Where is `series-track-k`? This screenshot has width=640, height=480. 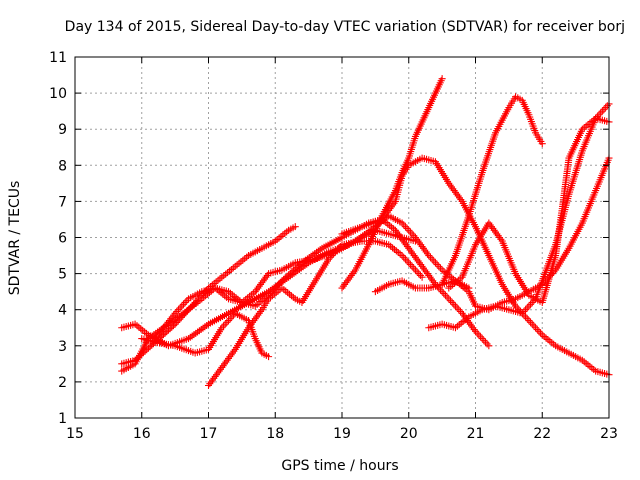
series-track-k is located at coordinates (492, 190).